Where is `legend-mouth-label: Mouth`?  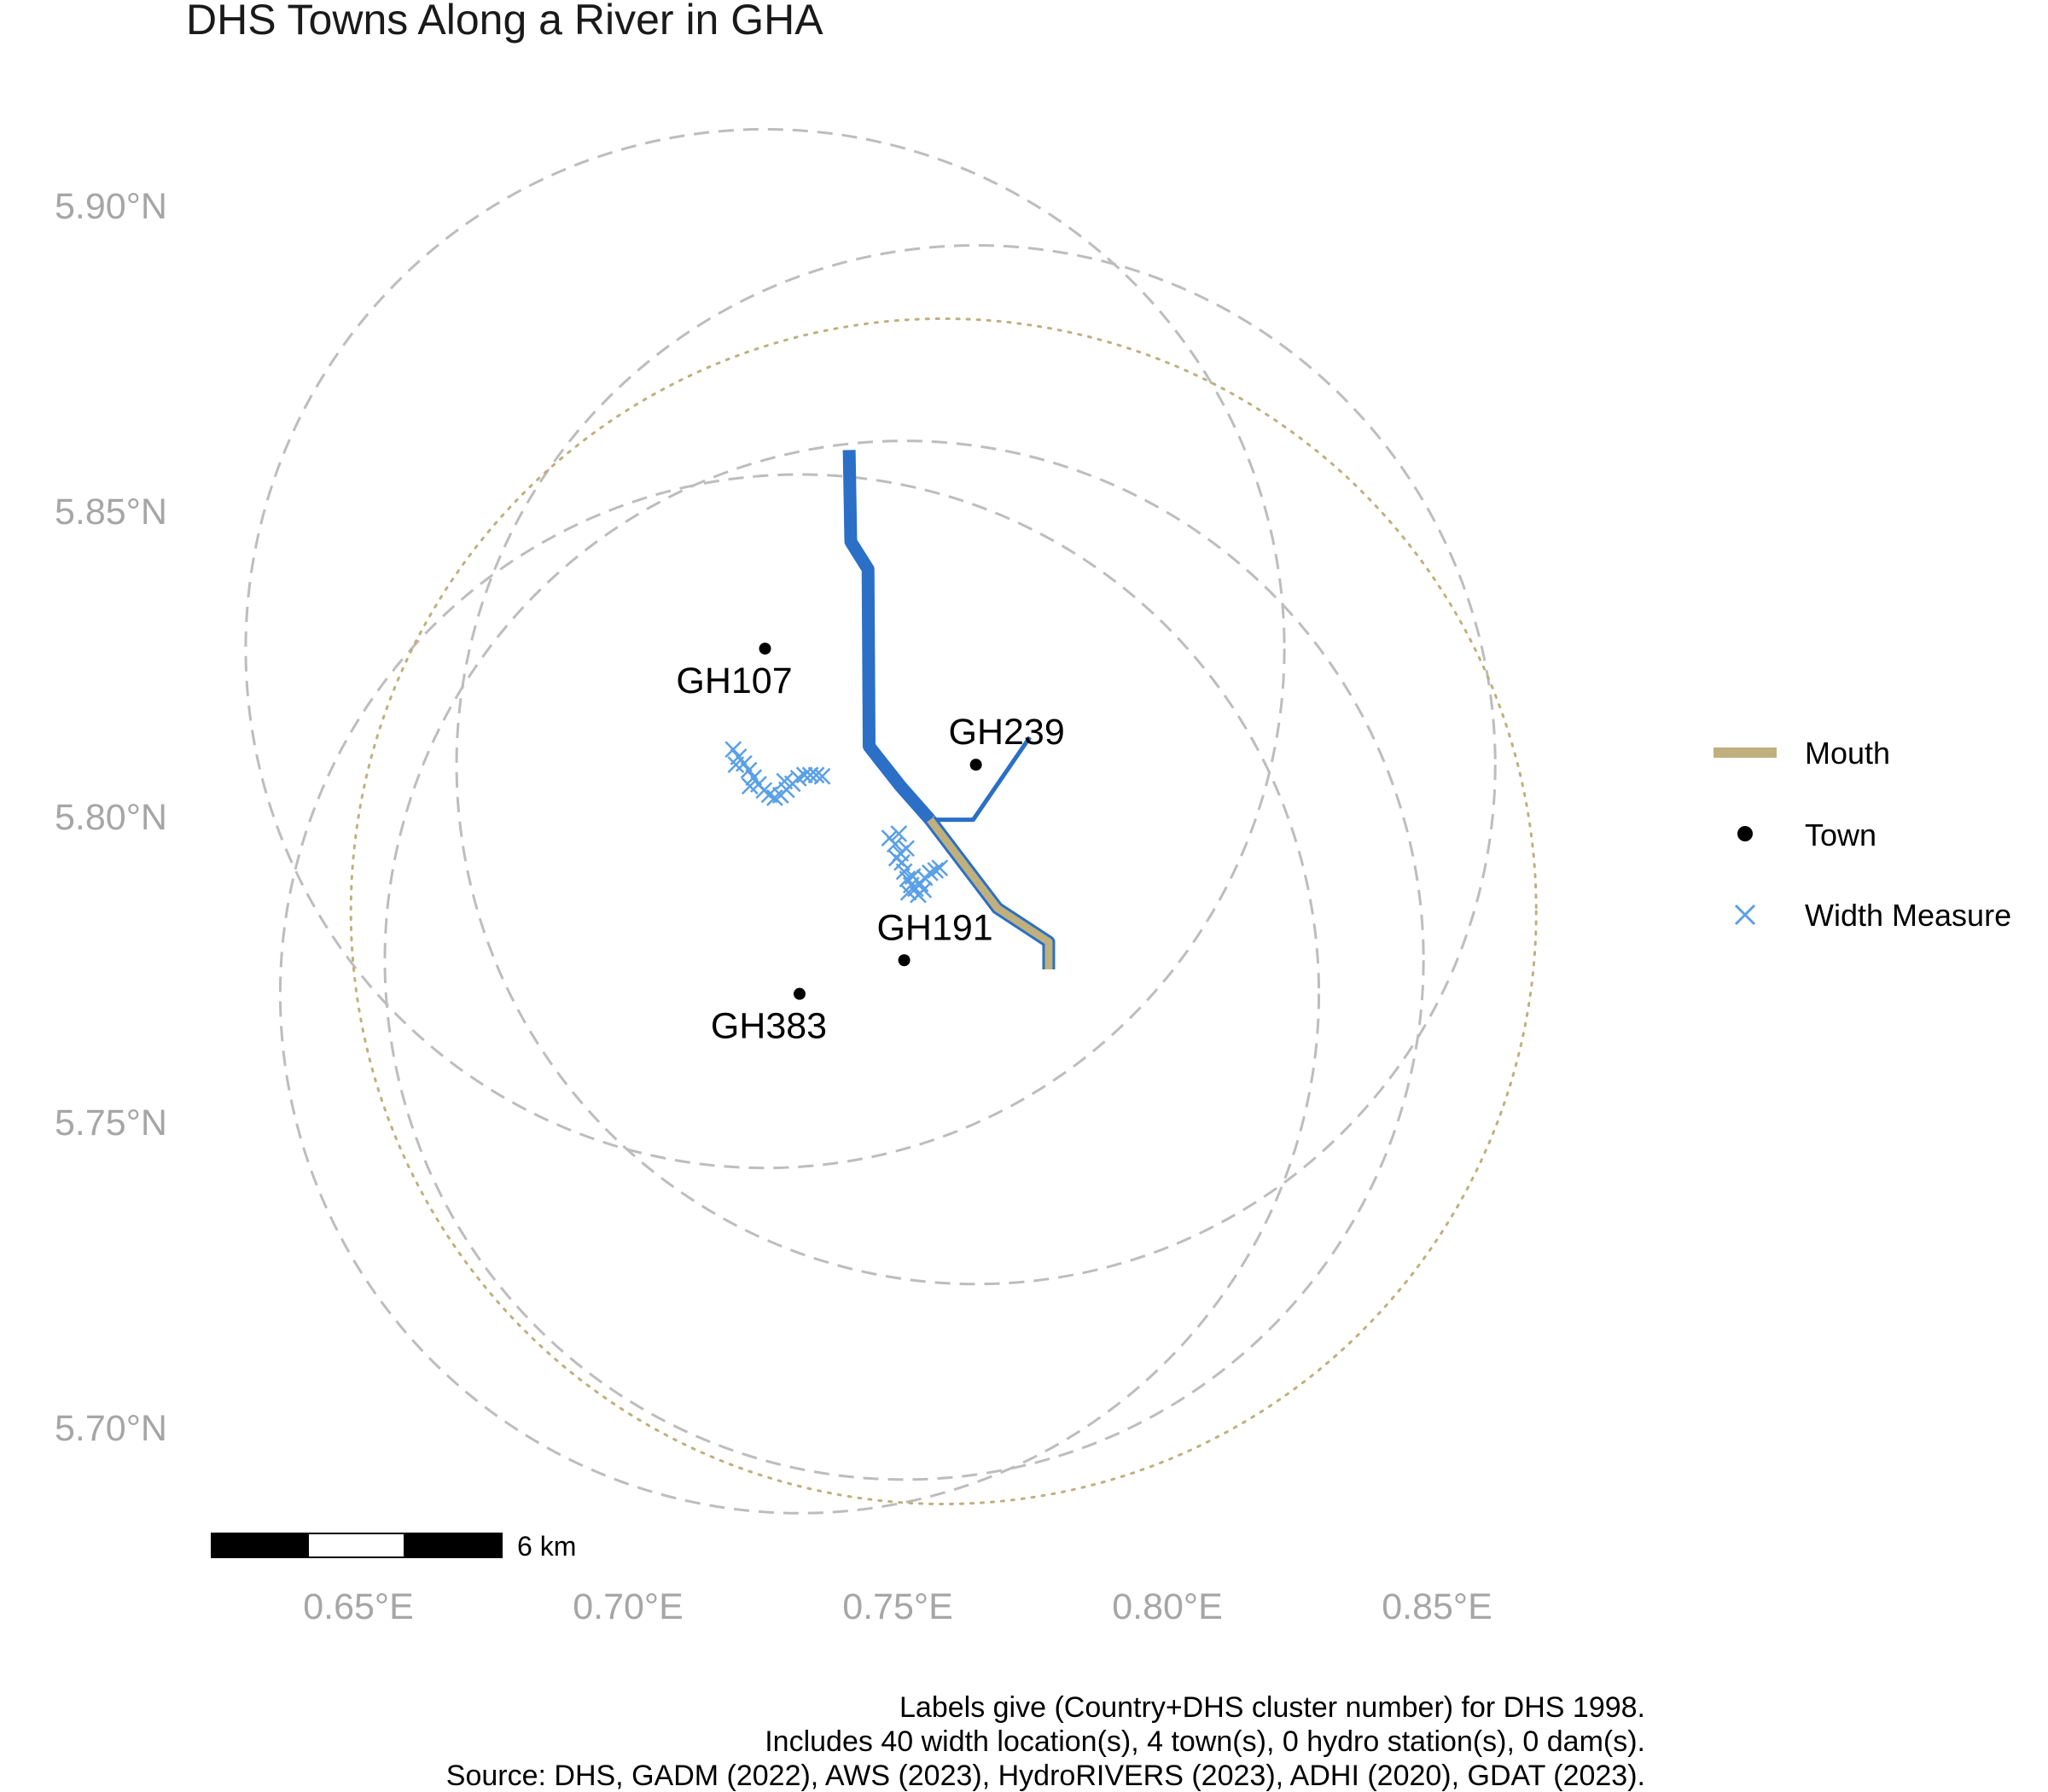
legend-mouth-label: Mouth is located at coordinates (1848, 753).